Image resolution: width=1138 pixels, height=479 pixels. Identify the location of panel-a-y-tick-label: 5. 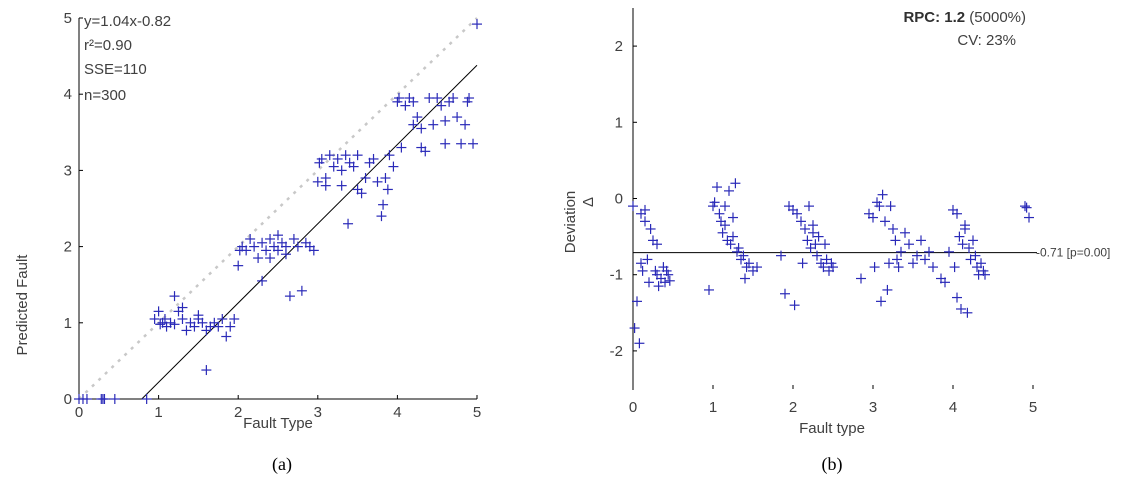
(68, 18).